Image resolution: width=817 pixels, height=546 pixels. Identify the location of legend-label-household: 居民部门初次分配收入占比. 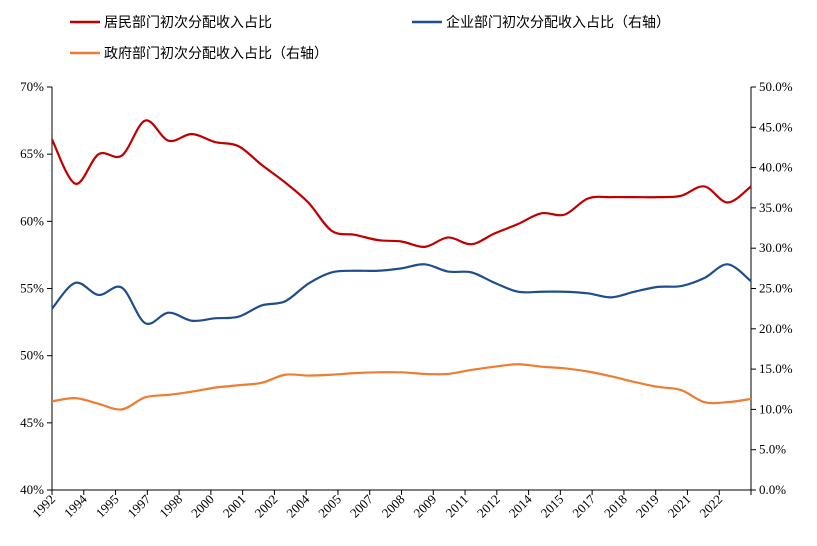
(188, 22).